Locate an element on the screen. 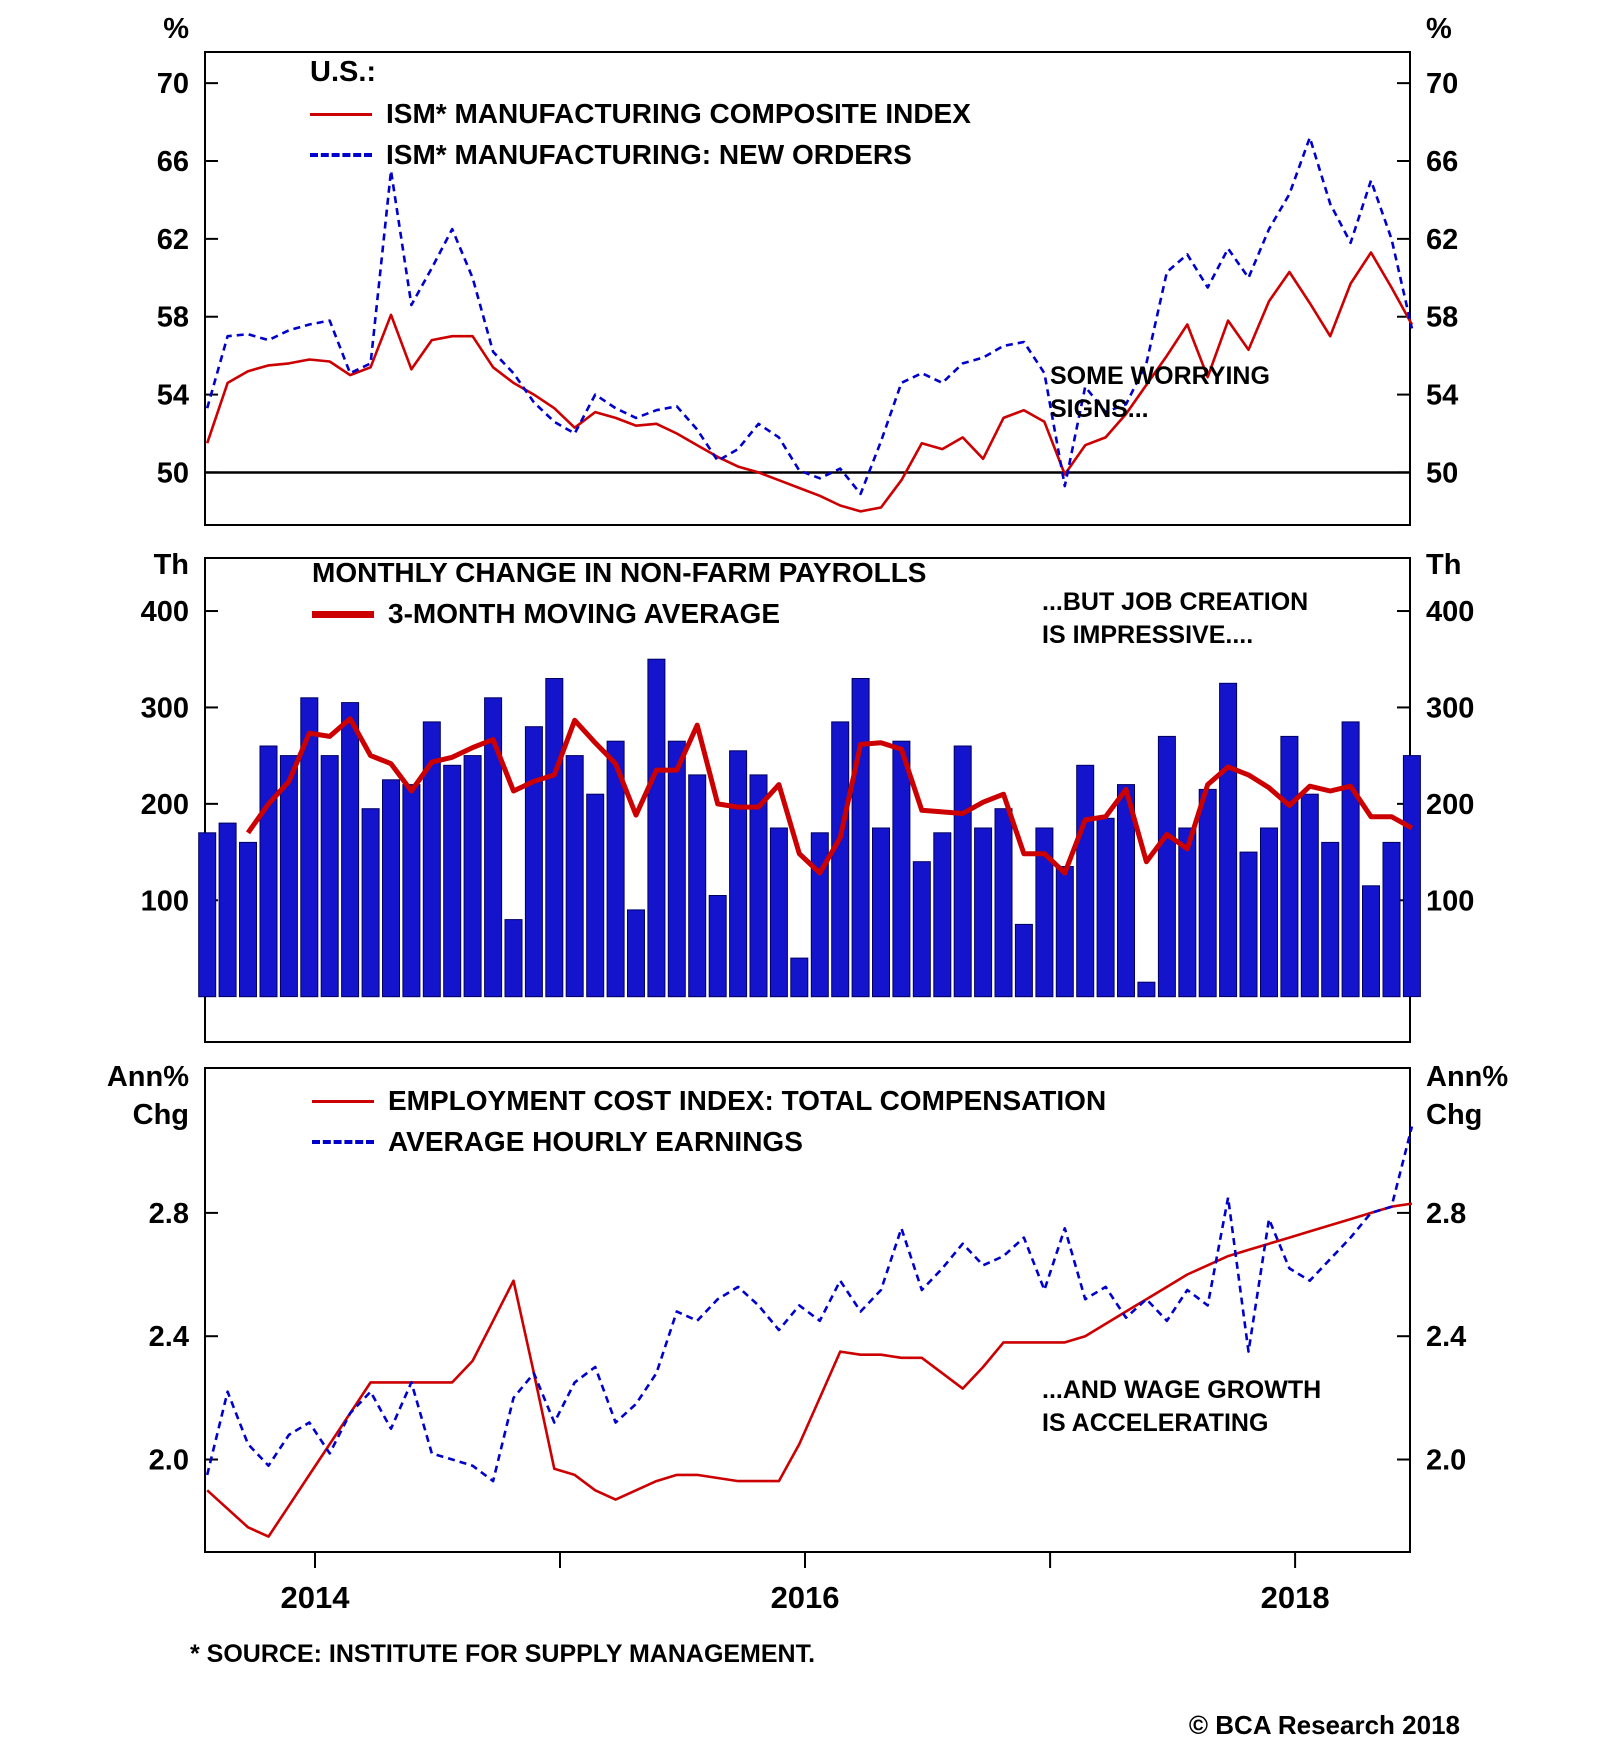  y-axis-unit-right: Chg is located at coordinates (1454, 1115).